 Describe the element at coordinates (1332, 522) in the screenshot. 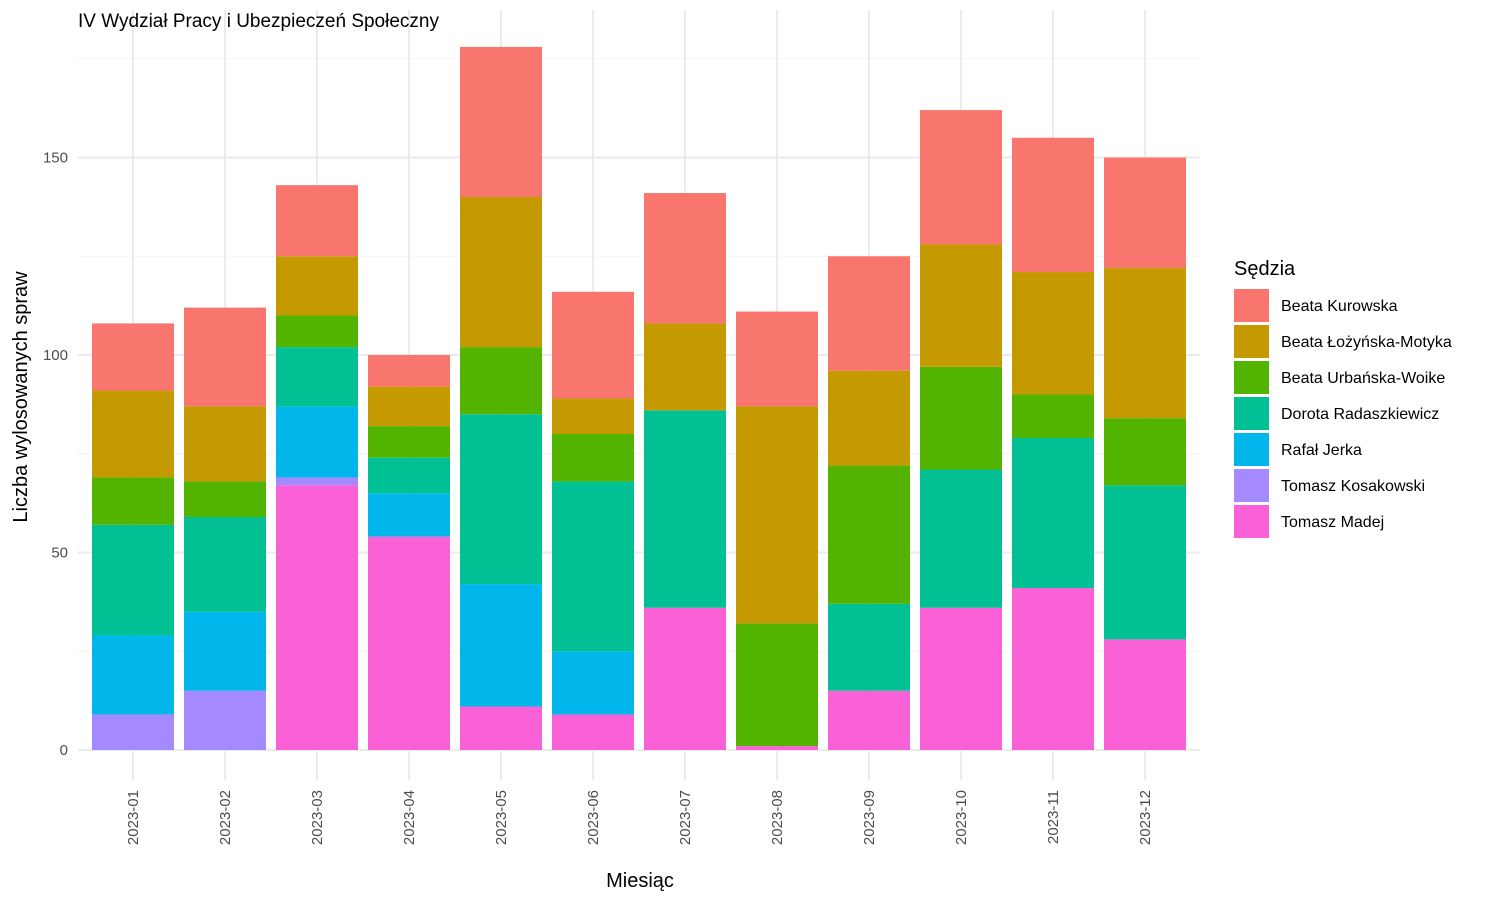

I see `legend-label: Tomasz Madej` at that location.